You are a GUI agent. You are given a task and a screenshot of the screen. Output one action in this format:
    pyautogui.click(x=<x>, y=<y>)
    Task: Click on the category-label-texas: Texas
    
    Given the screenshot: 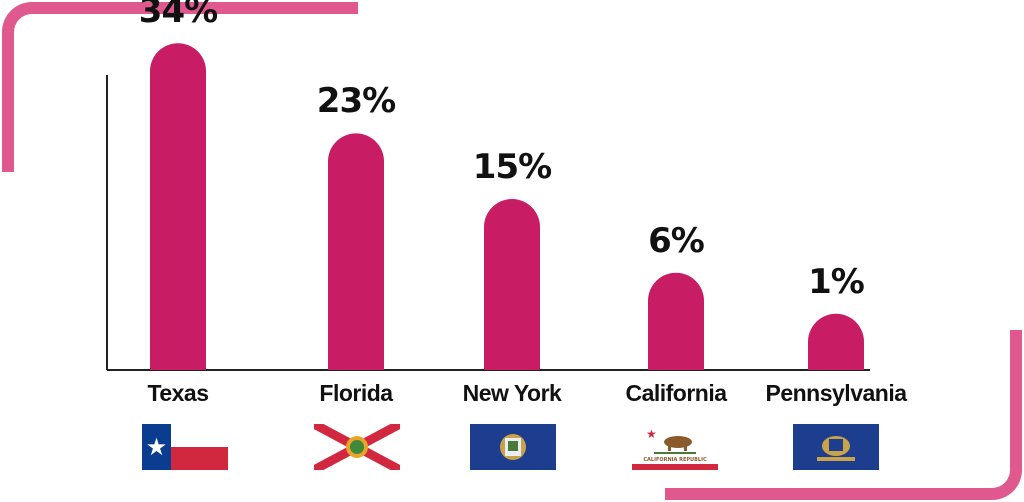 What is the action you would take?
    pyautogui.click(x=178, y=393)
    